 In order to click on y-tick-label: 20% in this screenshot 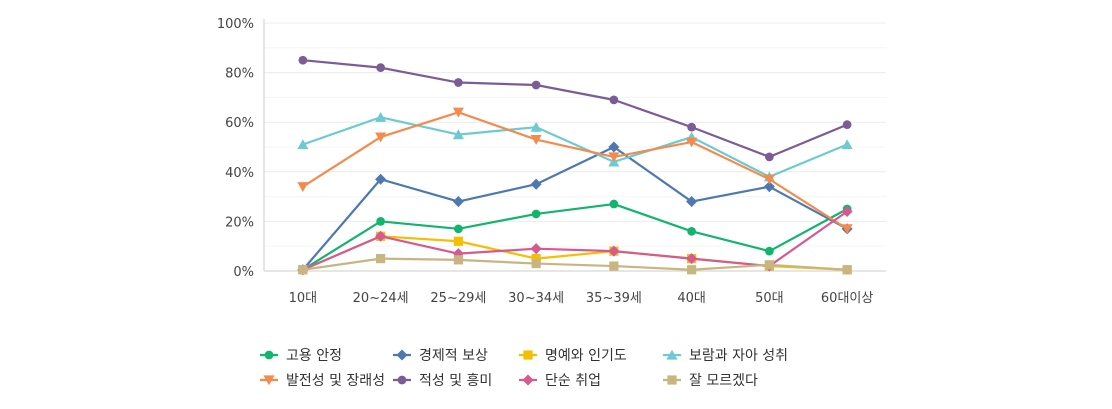, I will do `click(239, 222)`.